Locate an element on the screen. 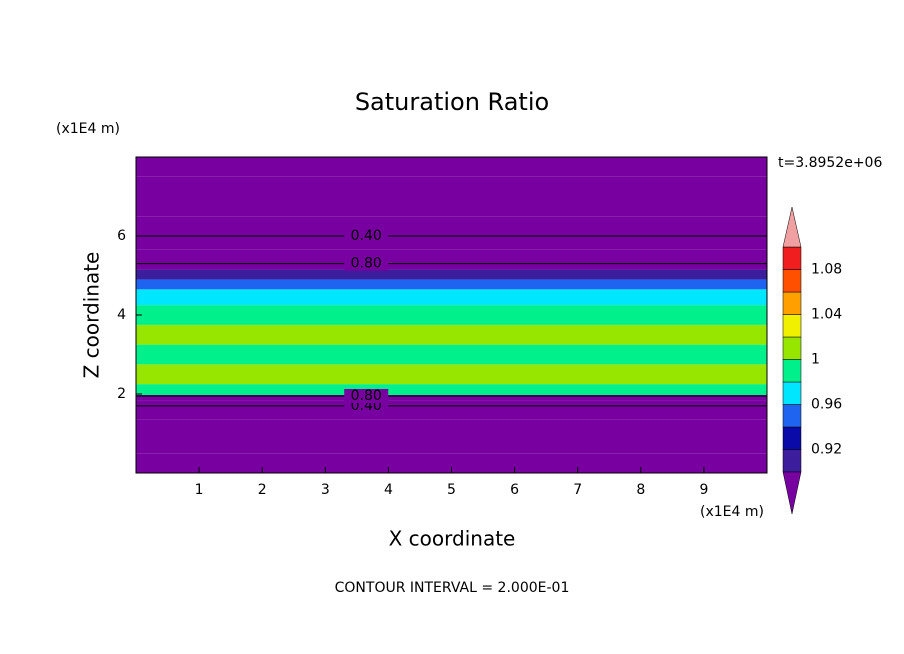 The height and width of the screenshot is (654, 904). contour-label: 0.40 is located at coordinates (366, 236).